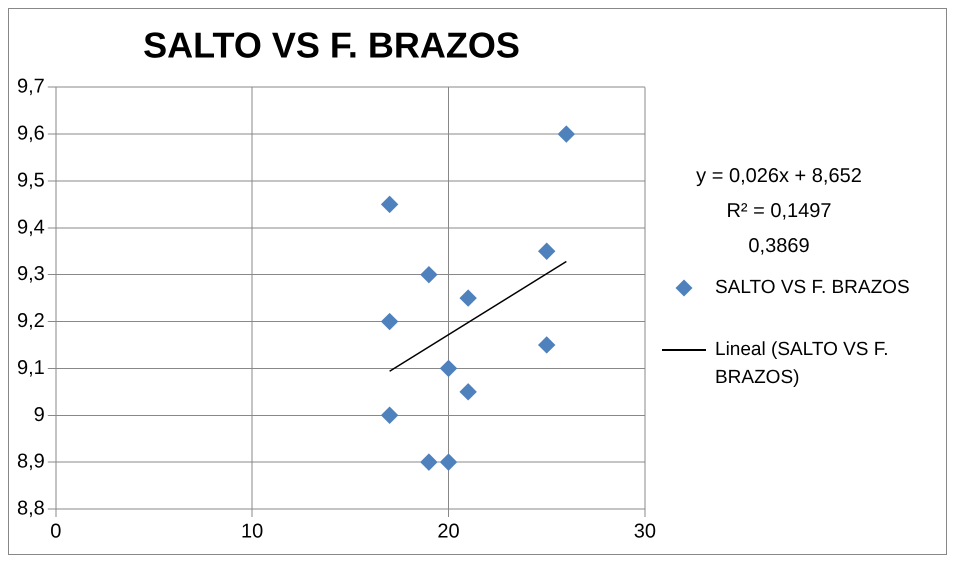 This screenshot has height=563, width=955. I want to click on y-tick-label: 9,2, so click(30, 321).